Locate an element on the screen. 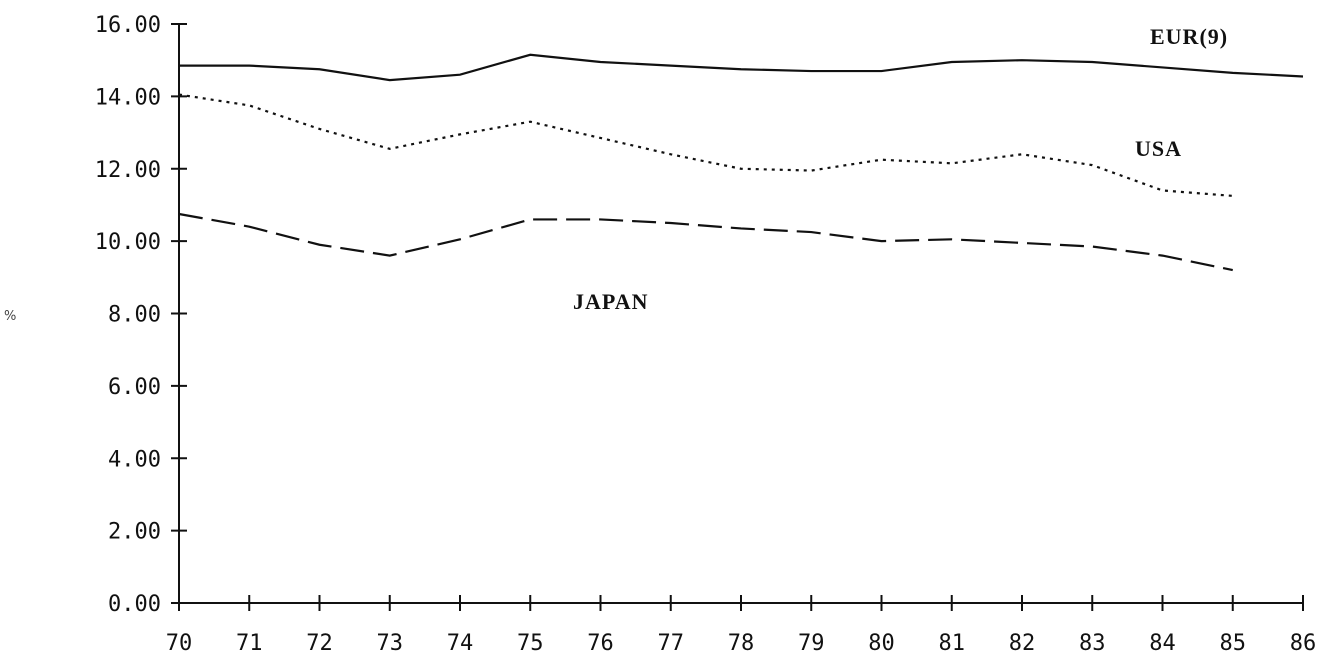 This screenshot has width=1324, height=662. x-tick-label: 82 is located at coordinates (1022, 643).